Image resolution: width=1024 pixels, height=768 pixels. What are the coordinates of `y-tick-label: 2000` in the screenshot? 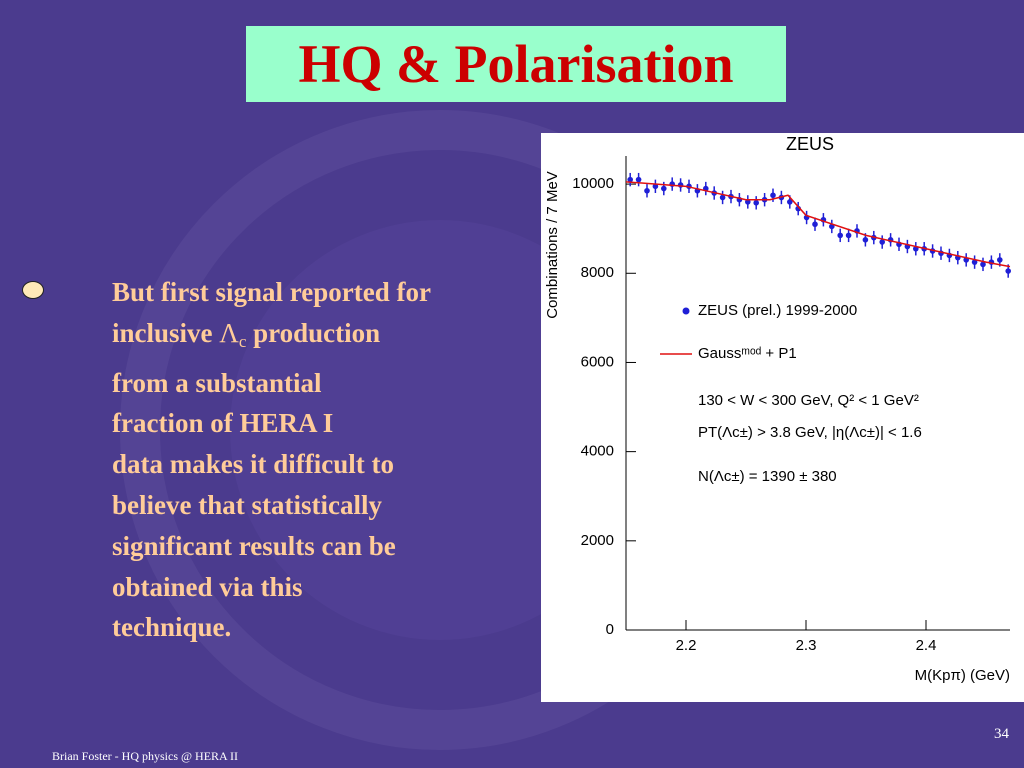 It's located at (597, 540).